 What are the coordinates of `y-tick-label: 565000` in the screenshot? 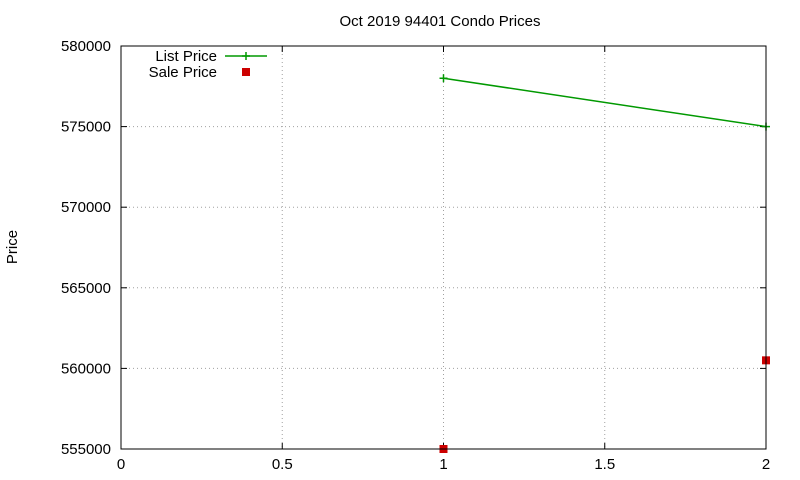 It's located at (86, 288).